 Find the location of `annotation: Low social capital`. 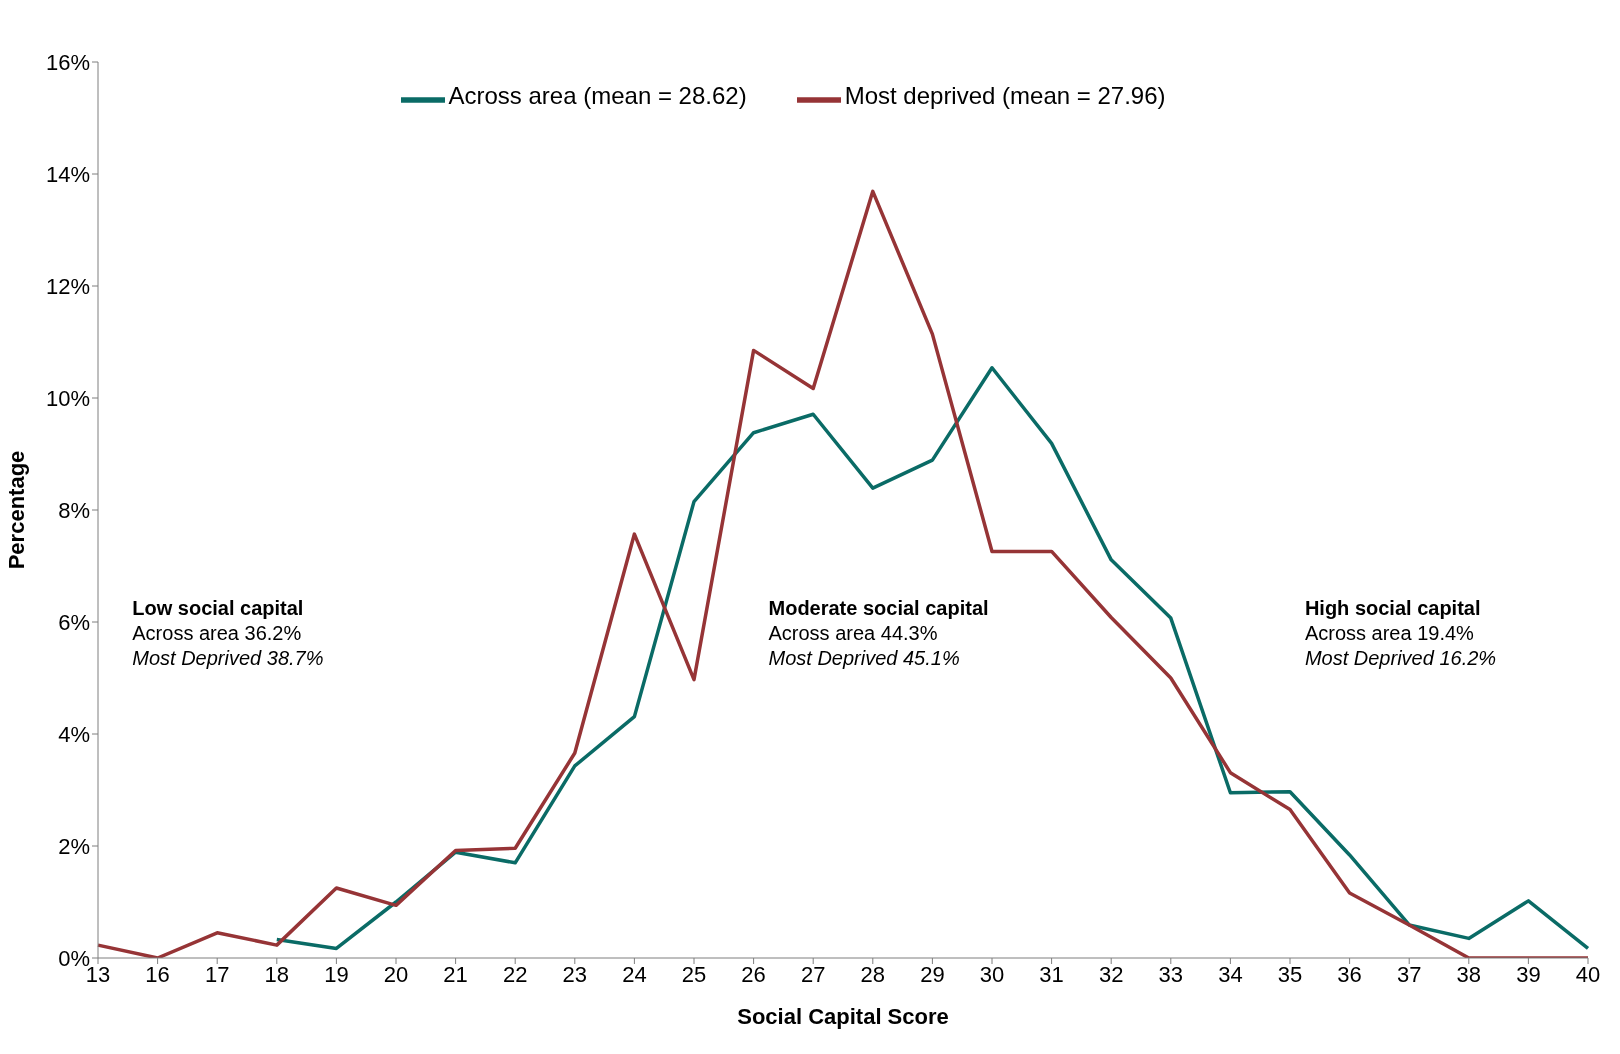

annotation: Low social capital is located at coordinates (218, 609).